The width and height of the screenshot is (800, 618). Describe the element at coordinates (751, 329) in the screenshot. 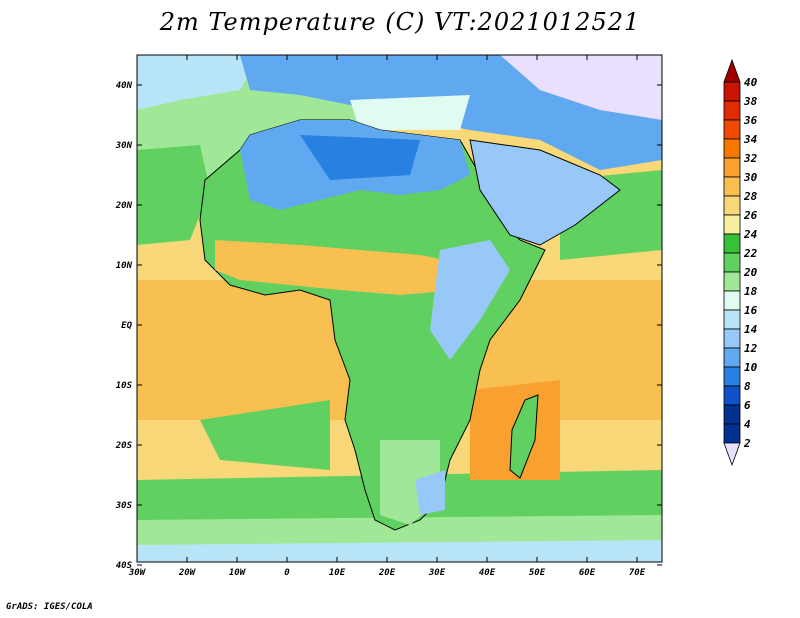

I see `colorbar-label: 14` at that location.